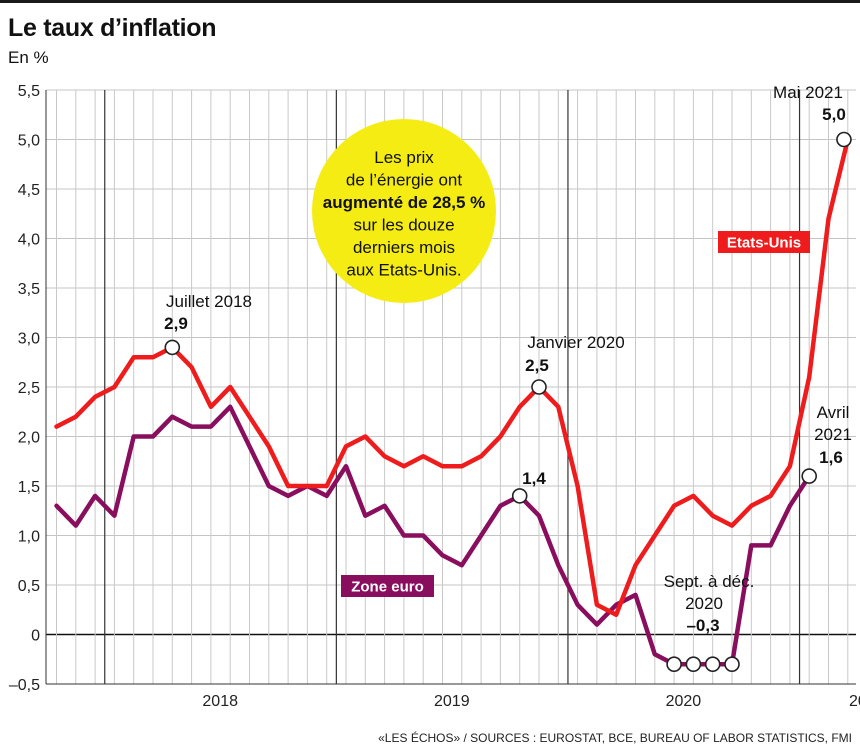 This screenshot has height=749, width=860. I want to click on x-axis: 2018 2019 2020 2021, so click(531, 701).